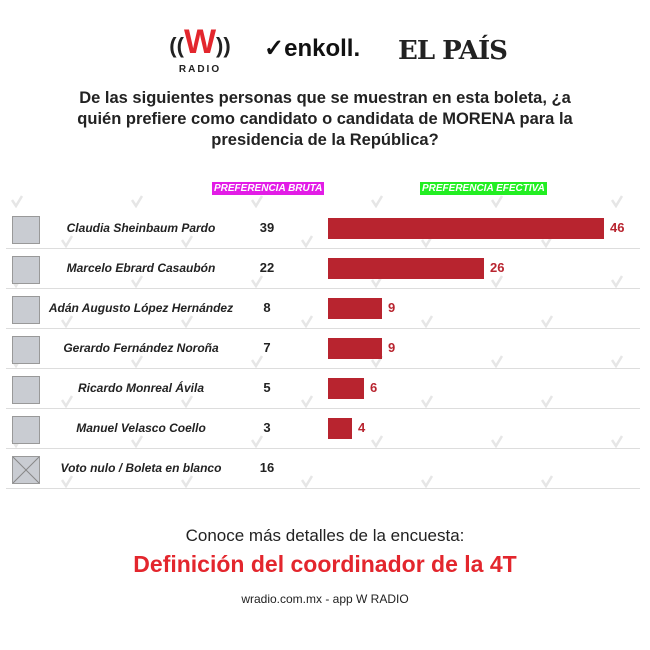  What do you see at coordinates (323, 308) in the screenshot?
I see `table-row: Adán Augusto López Hernández 8 9` at bounding box center [323, 308].